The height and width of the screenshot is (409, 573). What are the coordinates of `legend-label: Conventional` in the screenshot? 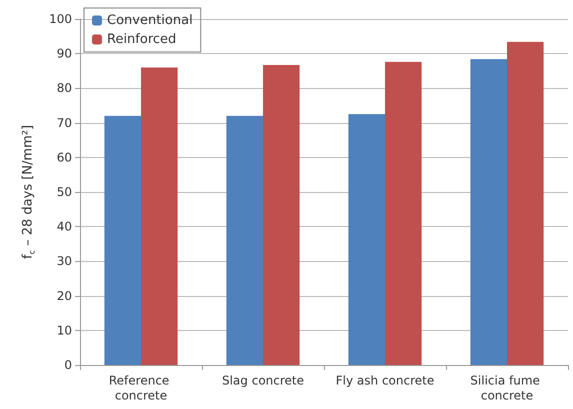 It's located at (150, 20).